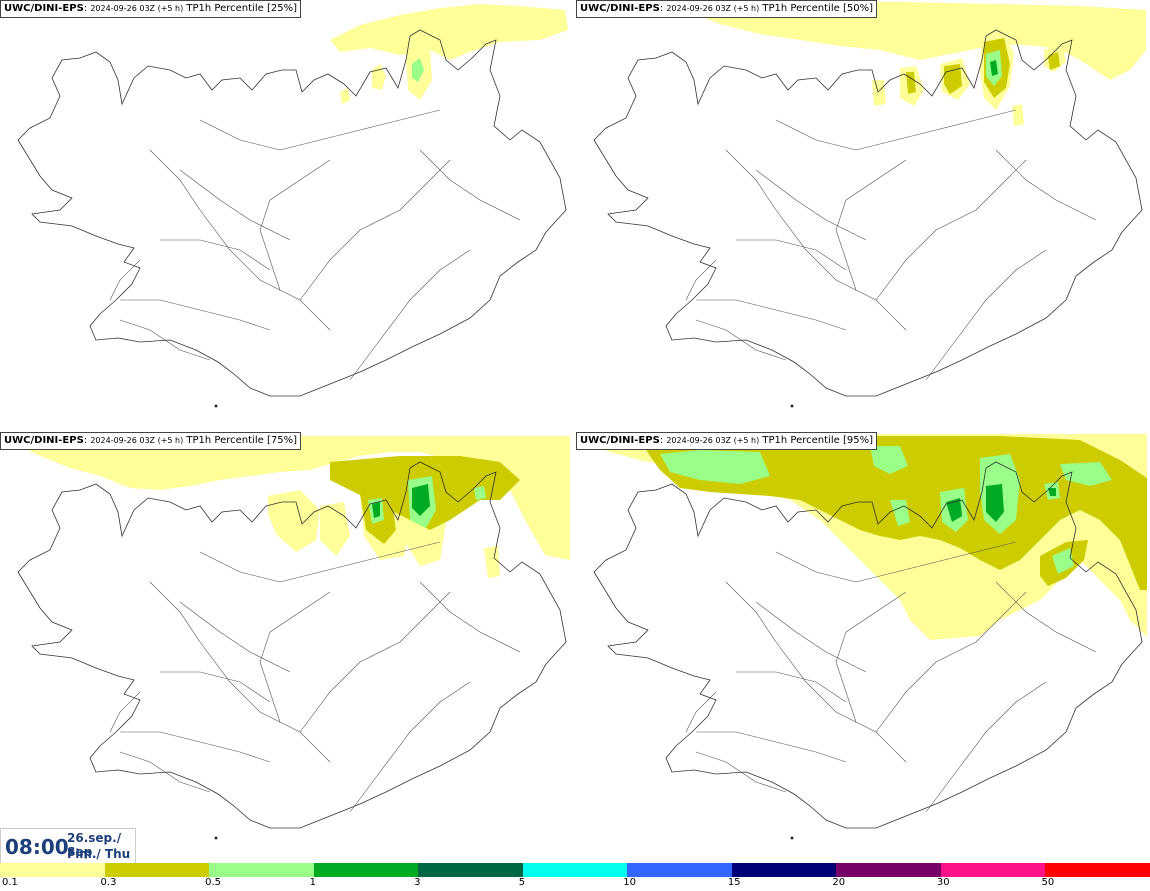 This screenshot has width=1150, height=891. Describe the element at coordinates (817, 440) in the screenshot. I see `product-name: TP1h Percentile [95%]` at that location.